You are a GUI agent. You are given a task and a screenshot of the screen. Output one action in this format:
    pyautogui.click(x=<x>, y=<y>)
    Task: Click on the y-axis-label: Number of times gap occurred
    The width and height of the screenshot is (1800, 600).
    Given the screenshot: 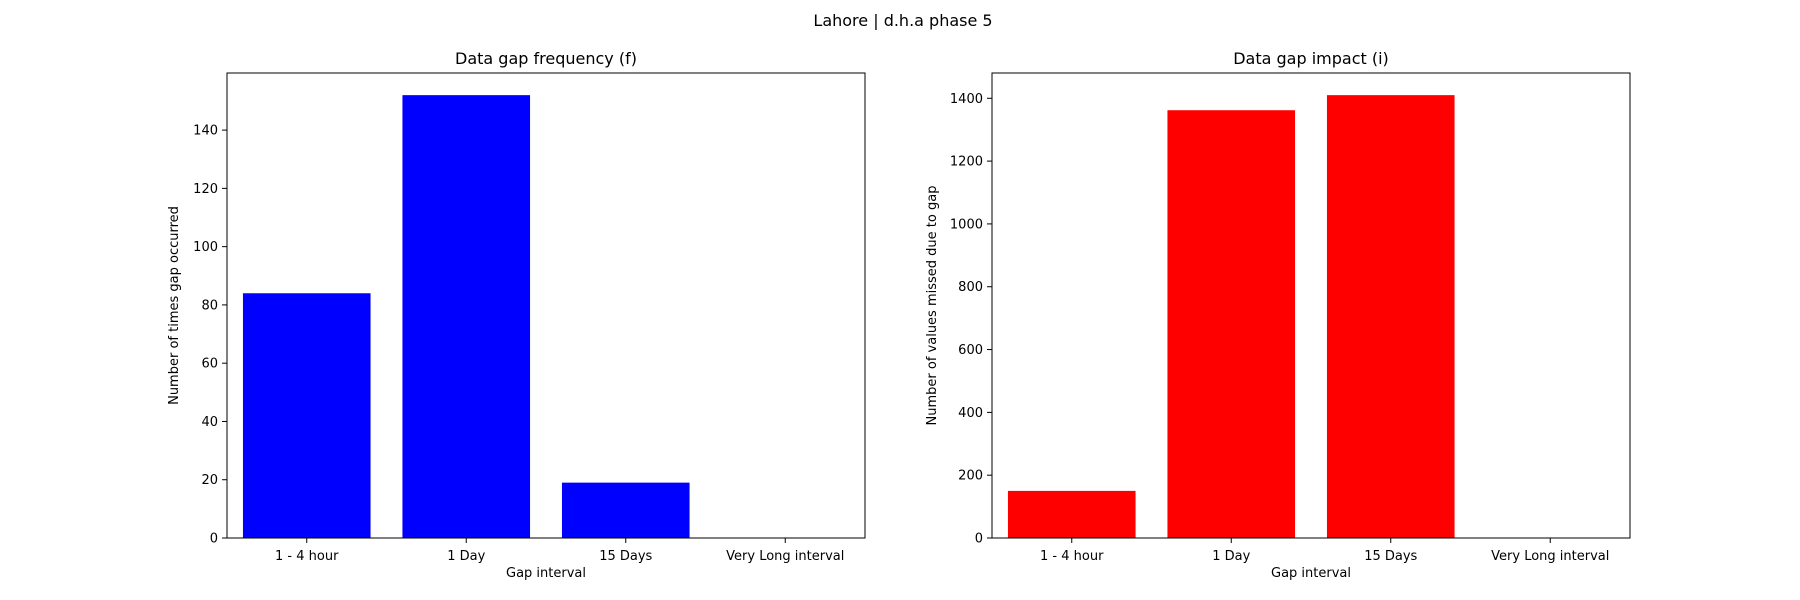 What is the action you would take?
    pyautogui.click(x=174, y=305)
    